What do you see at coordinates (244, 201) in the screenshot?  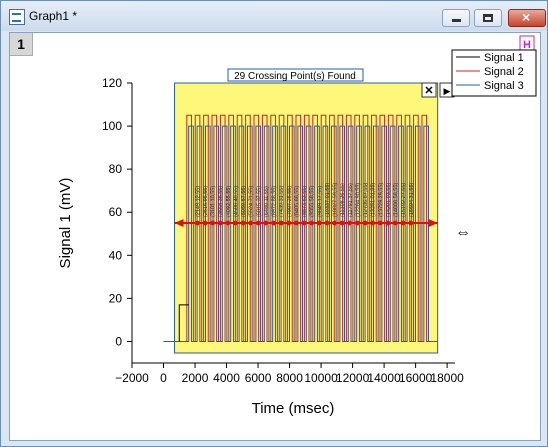 I see `crossing-label: (5059.67,55)` at bounding box center [244, 201].